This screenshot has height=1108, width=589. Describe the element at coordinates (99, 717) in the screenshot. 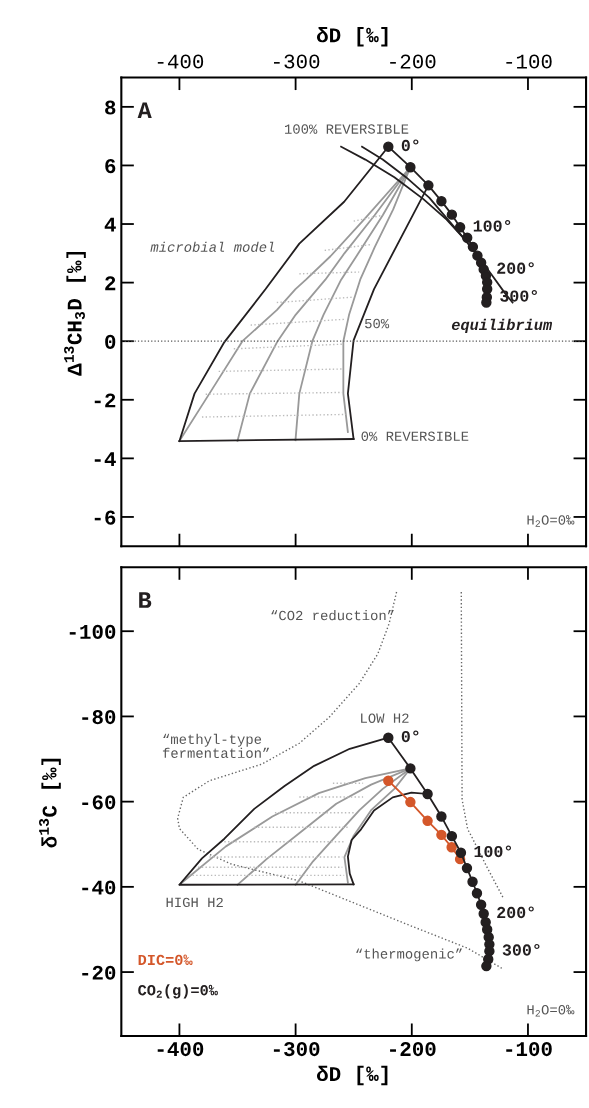

I see `y-tick-label: -80` at that location.